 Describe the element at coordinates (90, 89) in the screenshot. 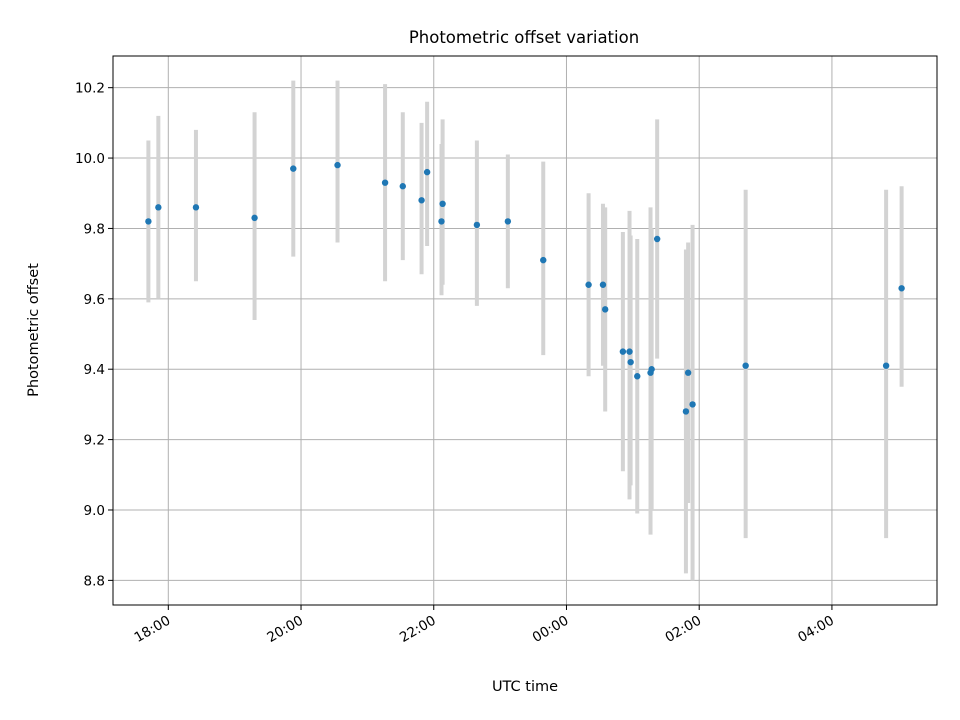

I see `y-tick-label: 10.2` at that location.